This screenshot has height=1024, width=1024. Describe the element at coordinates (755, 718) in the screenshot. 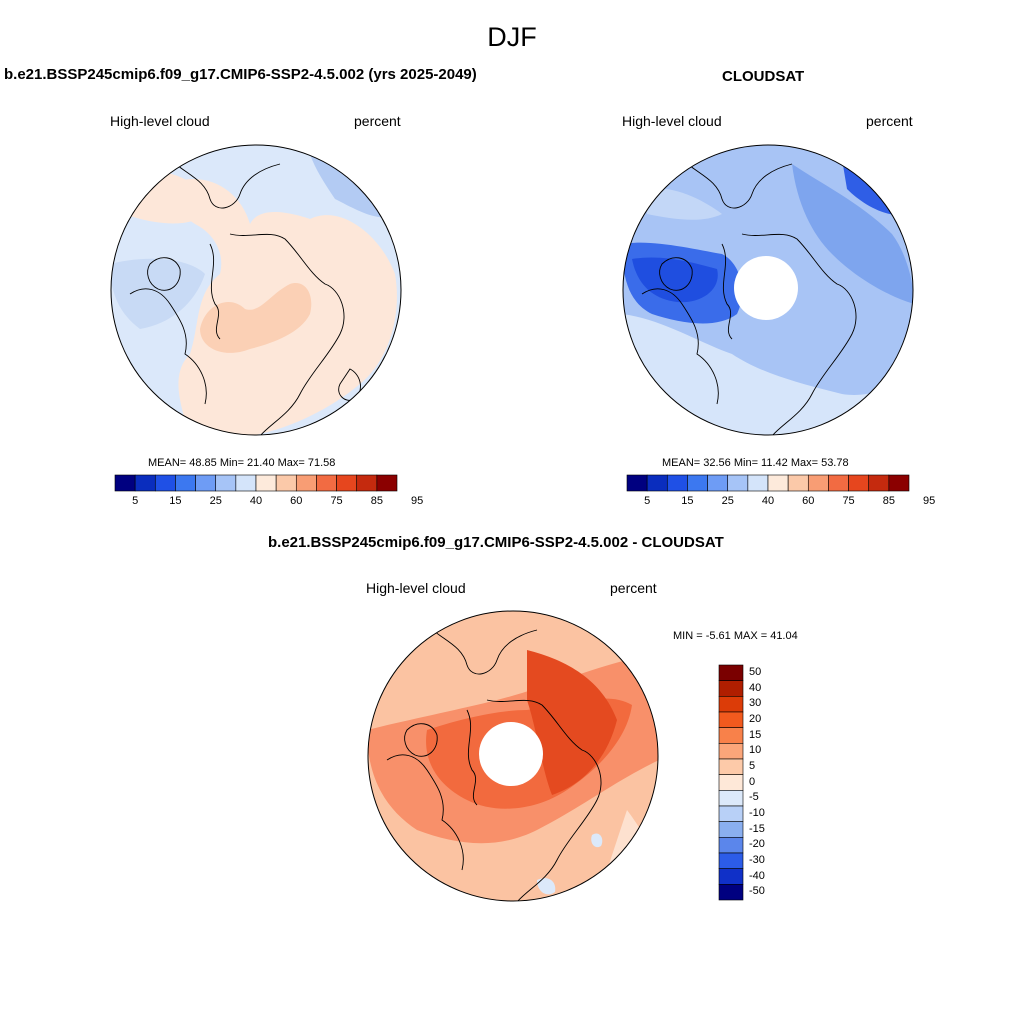

I see `panel-3-colorbar-tick-label: 20` at that location.